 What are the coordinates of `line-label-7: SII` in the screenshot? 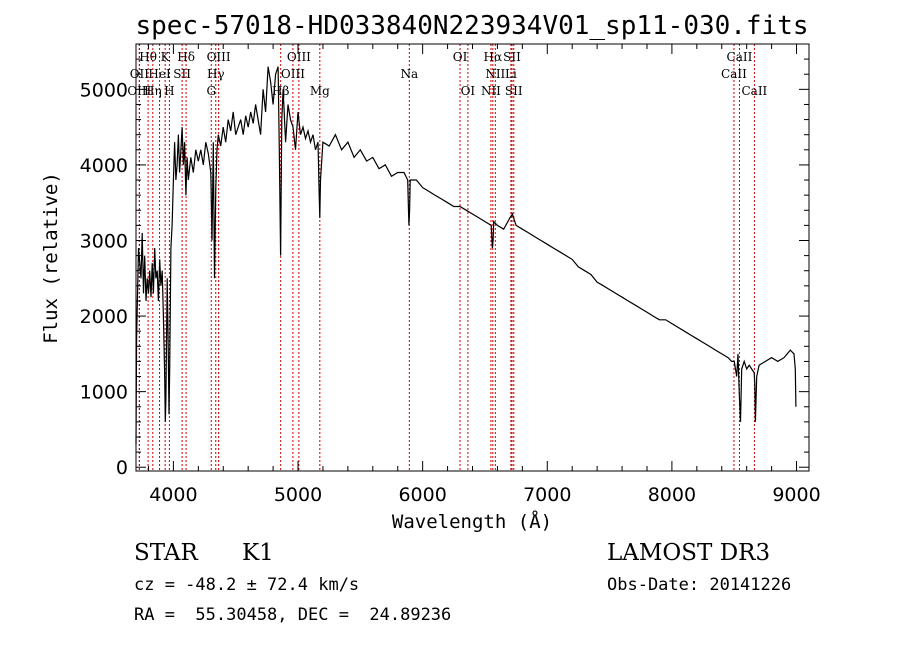 It's located at (512, 57).